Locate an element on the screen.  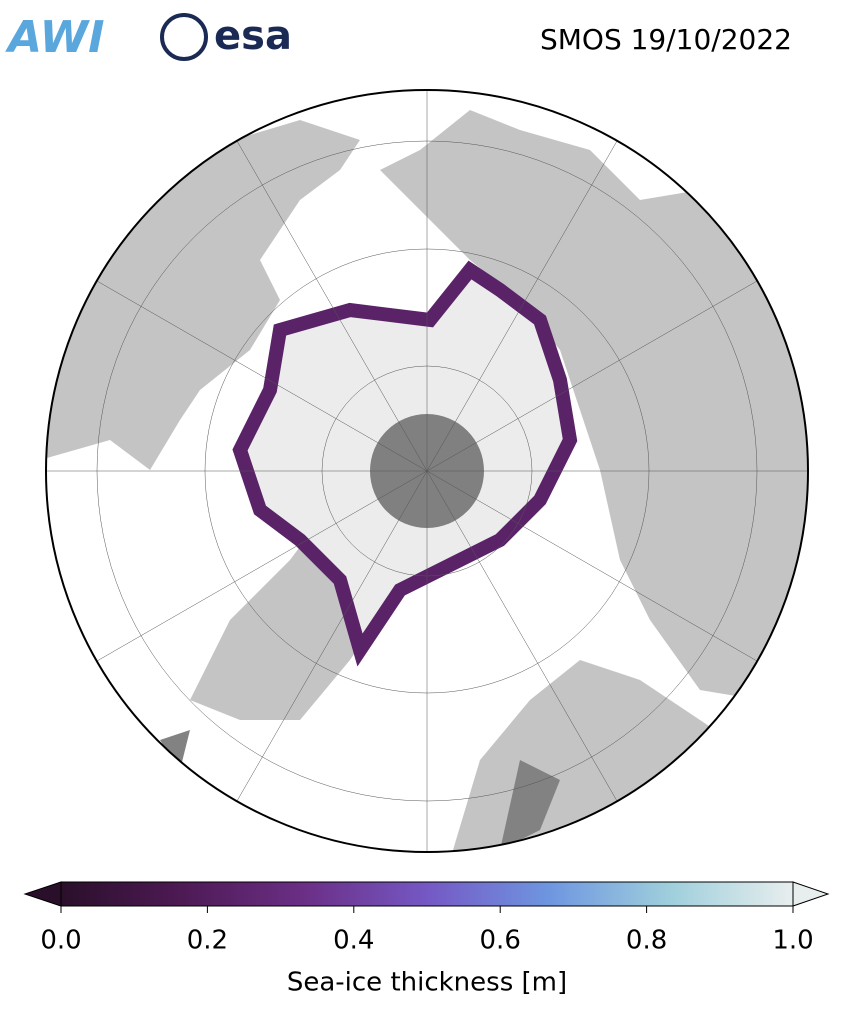
tick-label: 0.4 is located at coordinates (353, 941).